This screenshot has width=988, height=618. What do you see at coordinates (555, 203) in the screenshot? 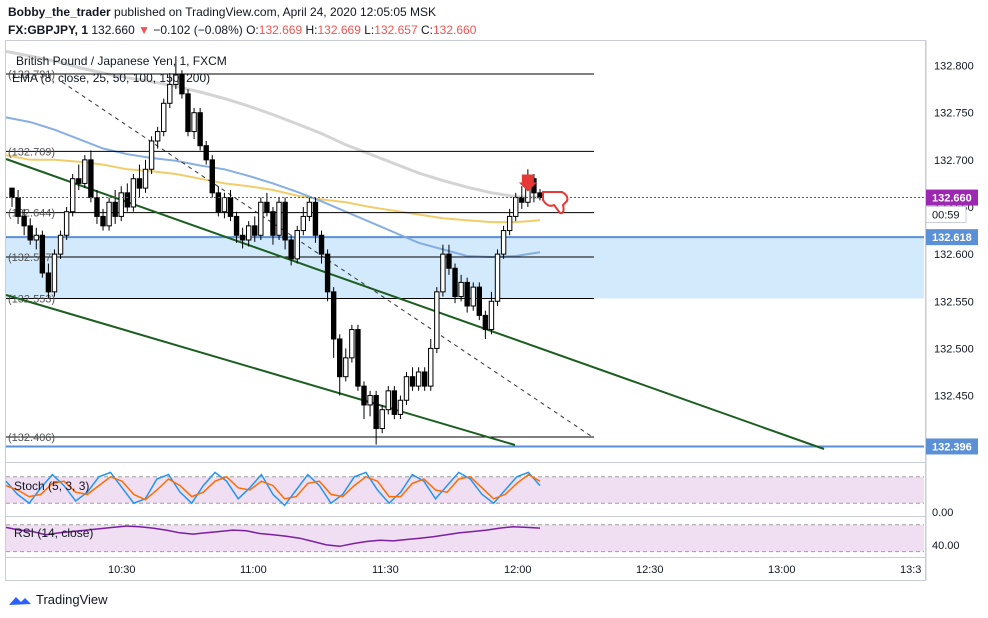
I see `thumbs-down-icon` at bounding box center [555, 203].